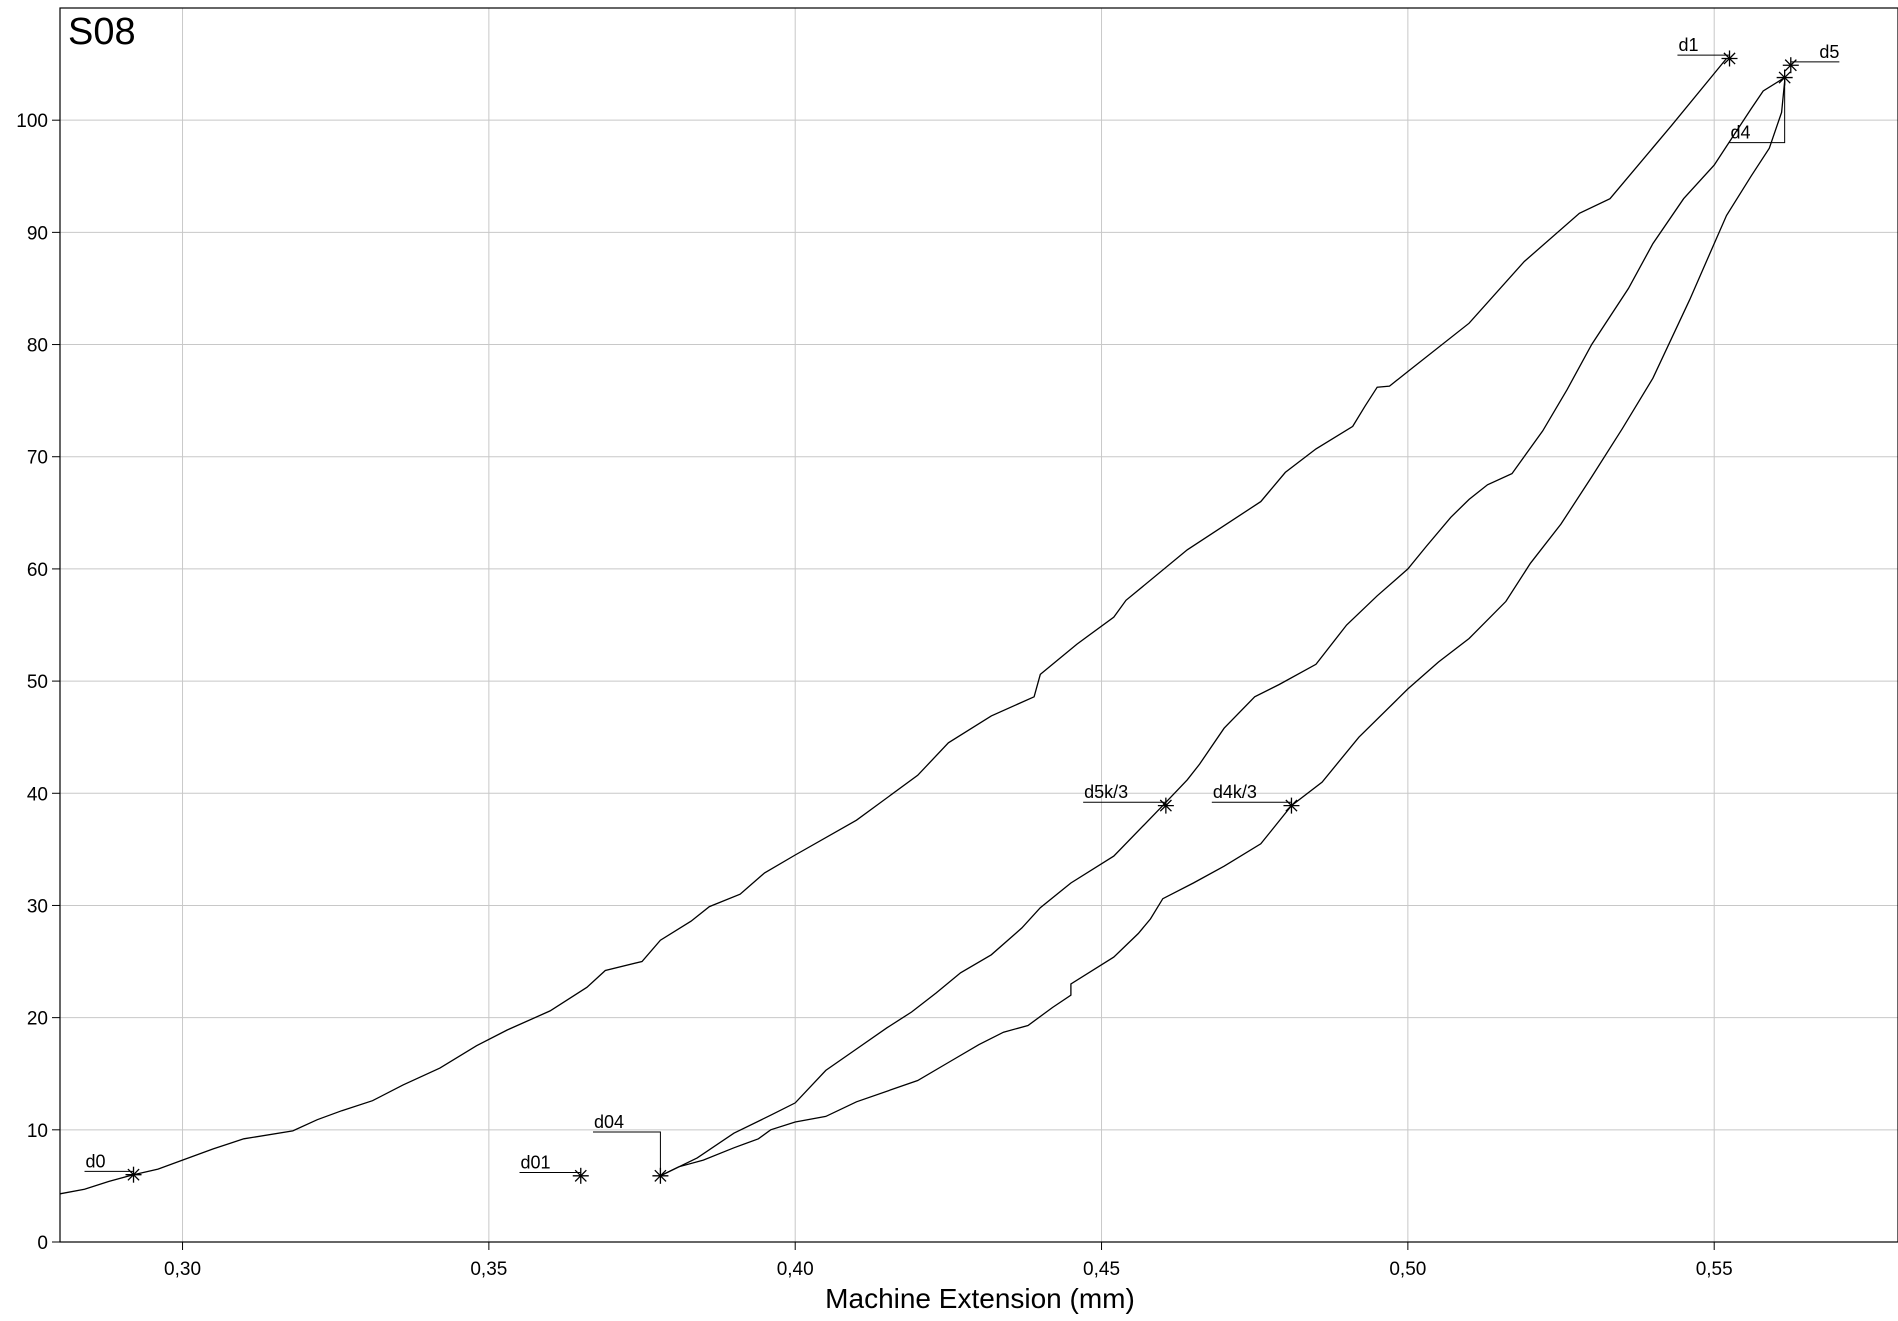  I want to click on marker-label: d04, so click(609, 1122).